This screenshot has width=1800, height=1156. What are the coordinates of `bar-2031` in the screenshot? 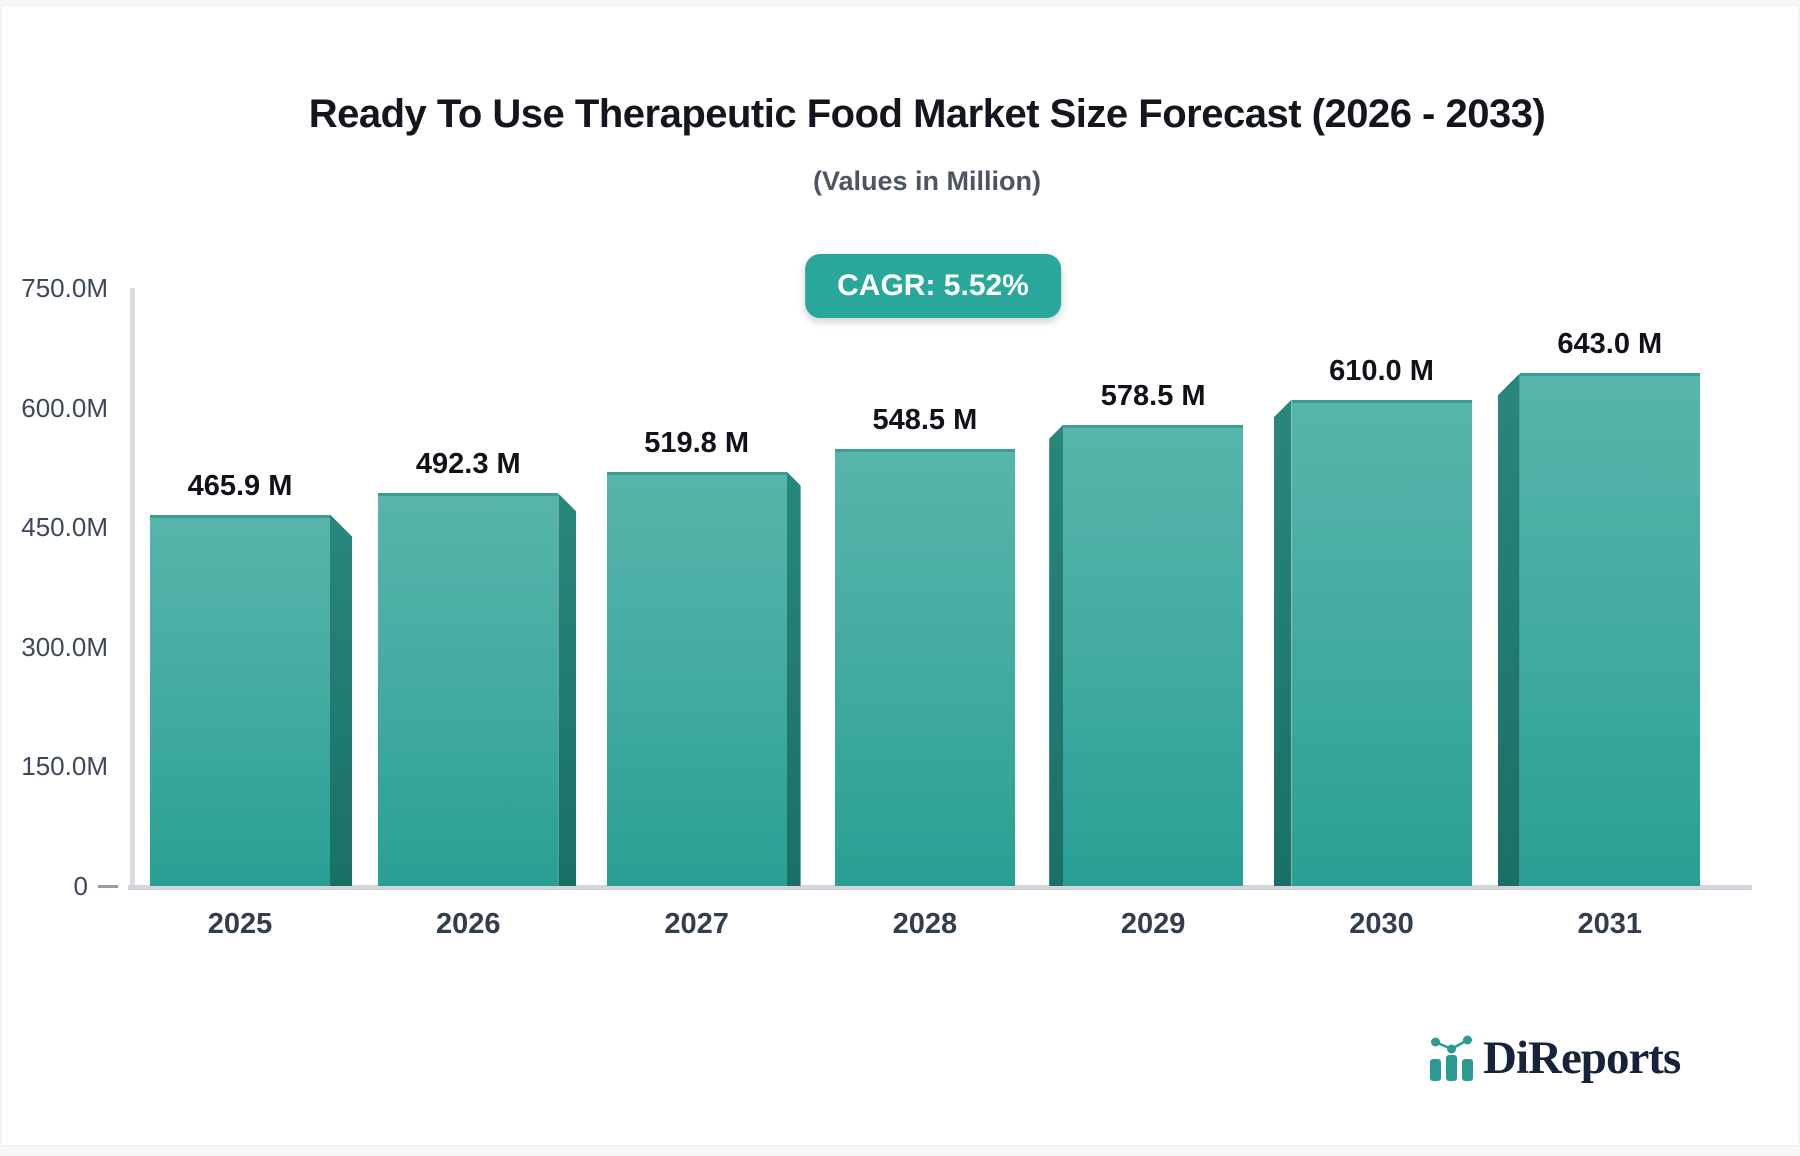 It's located at (1609, 629).